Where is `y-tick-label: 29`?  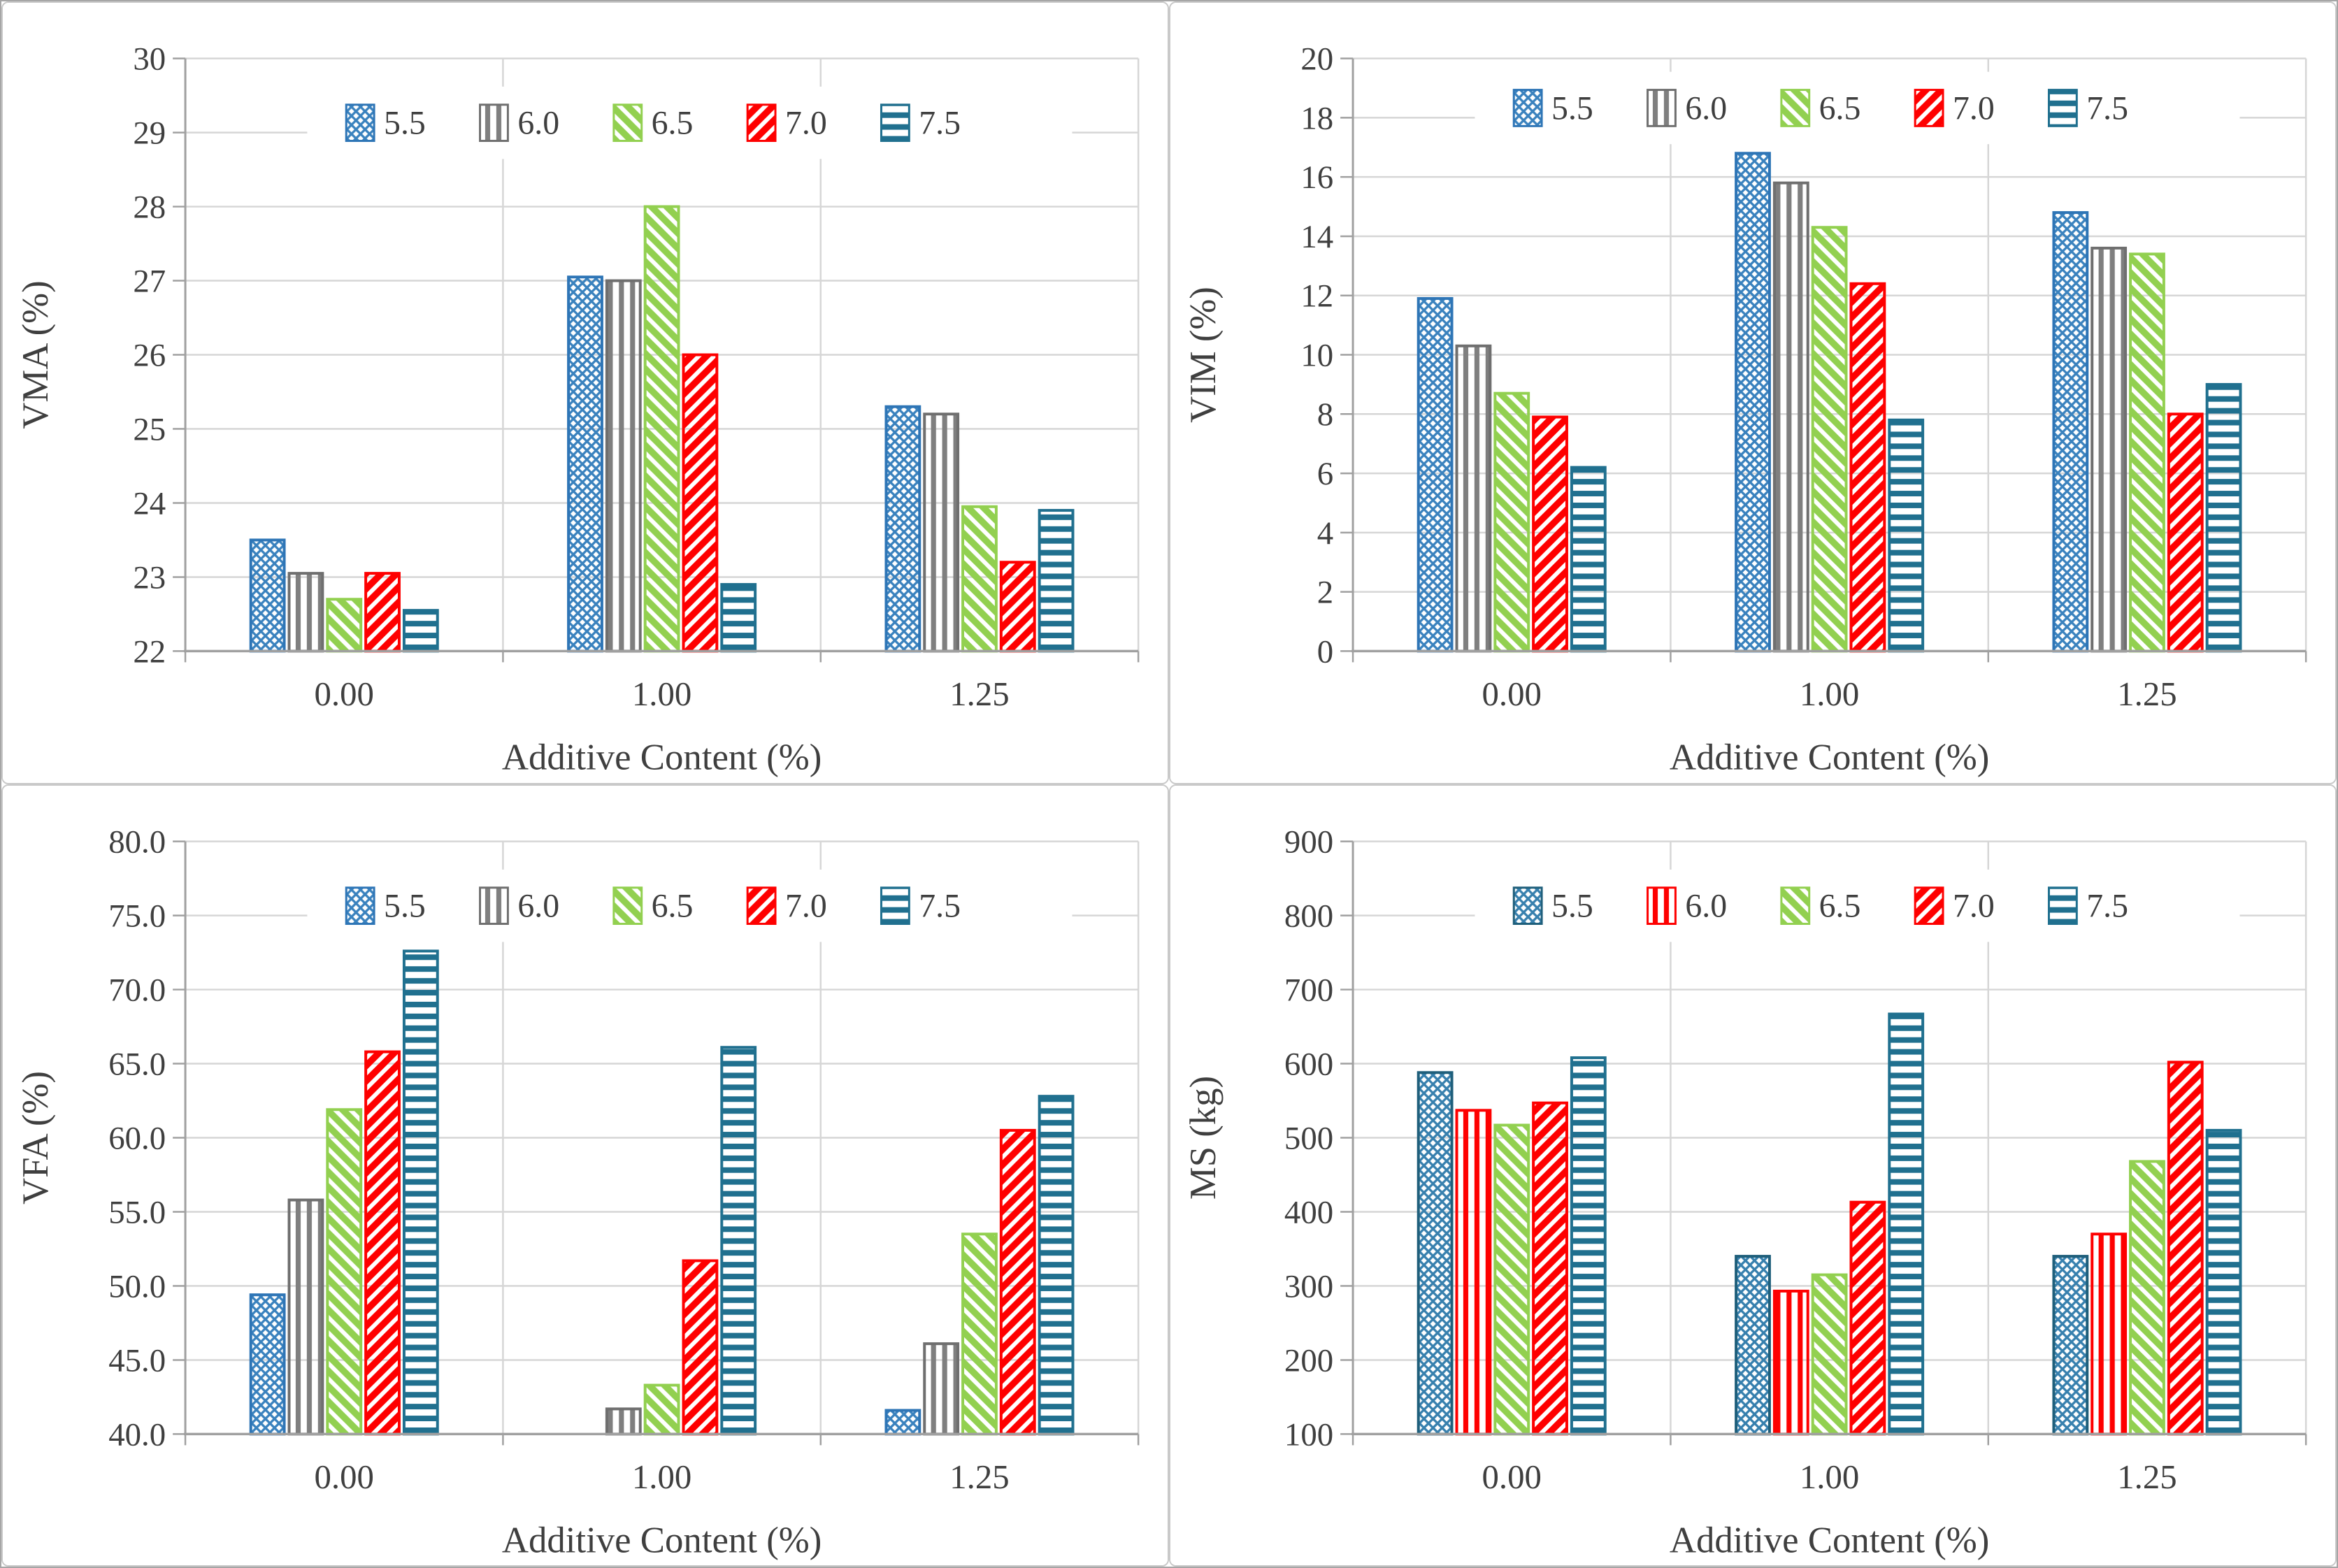
y-tick-label: 29 is located at coordinates (149, 133).